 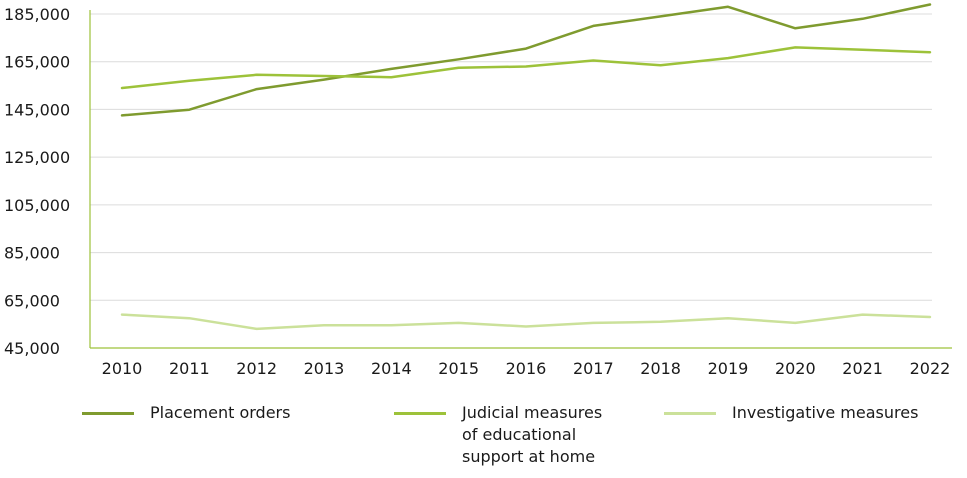 What do you see at coordinates (795, 368) in the screenshot?
I see `x-tick-label: 2020` at bounding box center [795, 368].